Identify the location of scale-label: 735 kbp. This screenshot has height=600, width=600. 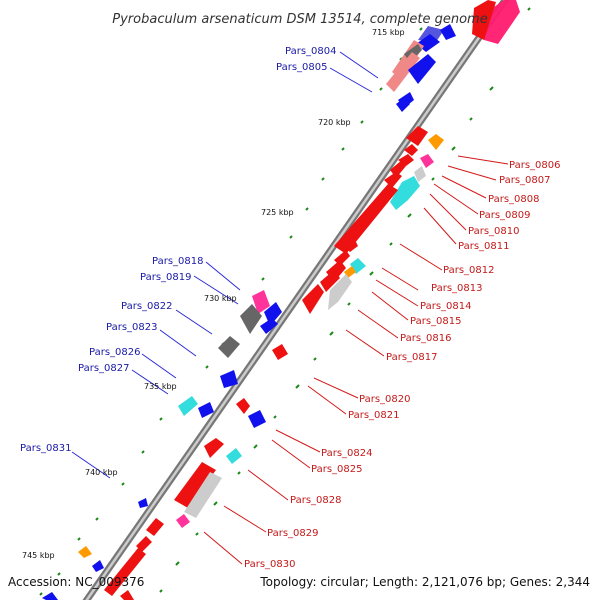
(160, 386).